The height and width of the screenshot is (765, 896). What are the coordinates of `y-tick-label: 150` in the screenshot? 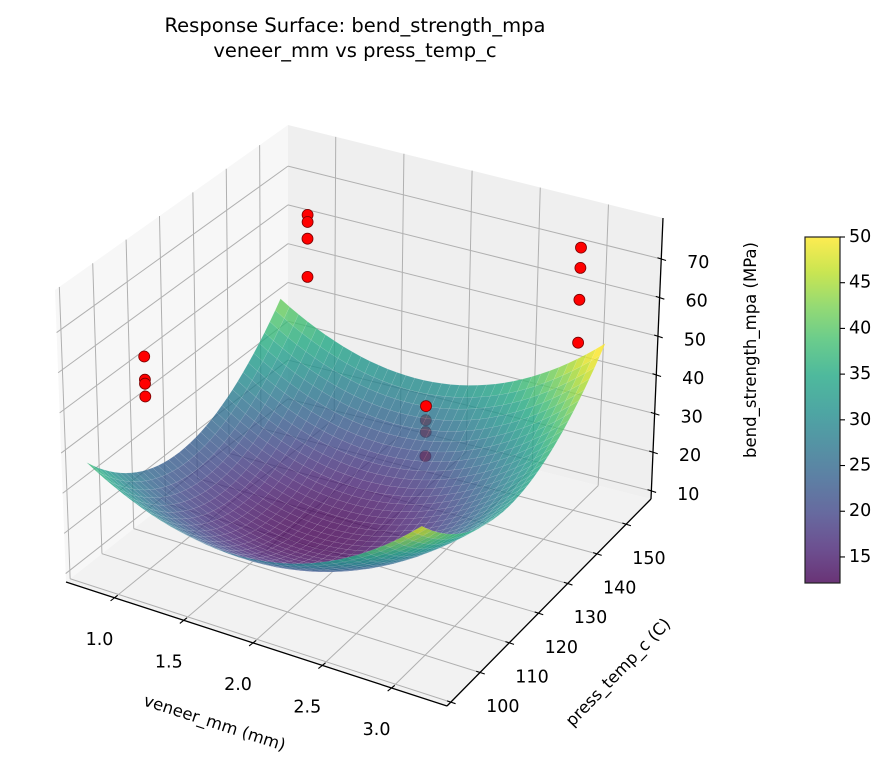 It's located at (648, 559).